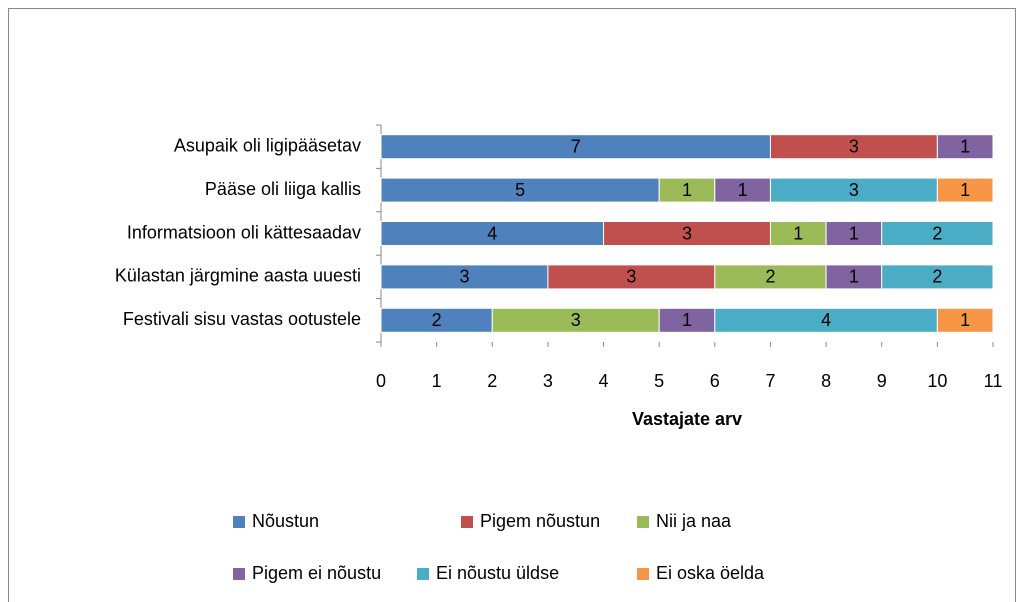 The width and height of the screenshot is (1024, 602). Describe the element at coordinates (497, 573) in the screenshot. I see `legend-label: Ei nõustu üldse` at that location.